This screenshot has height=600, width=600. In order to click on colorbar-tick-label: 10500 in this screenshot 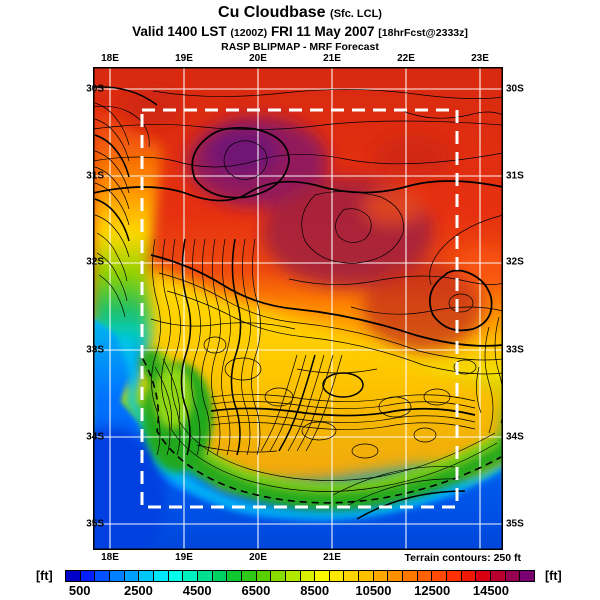, I will do `click(373, 590)`.